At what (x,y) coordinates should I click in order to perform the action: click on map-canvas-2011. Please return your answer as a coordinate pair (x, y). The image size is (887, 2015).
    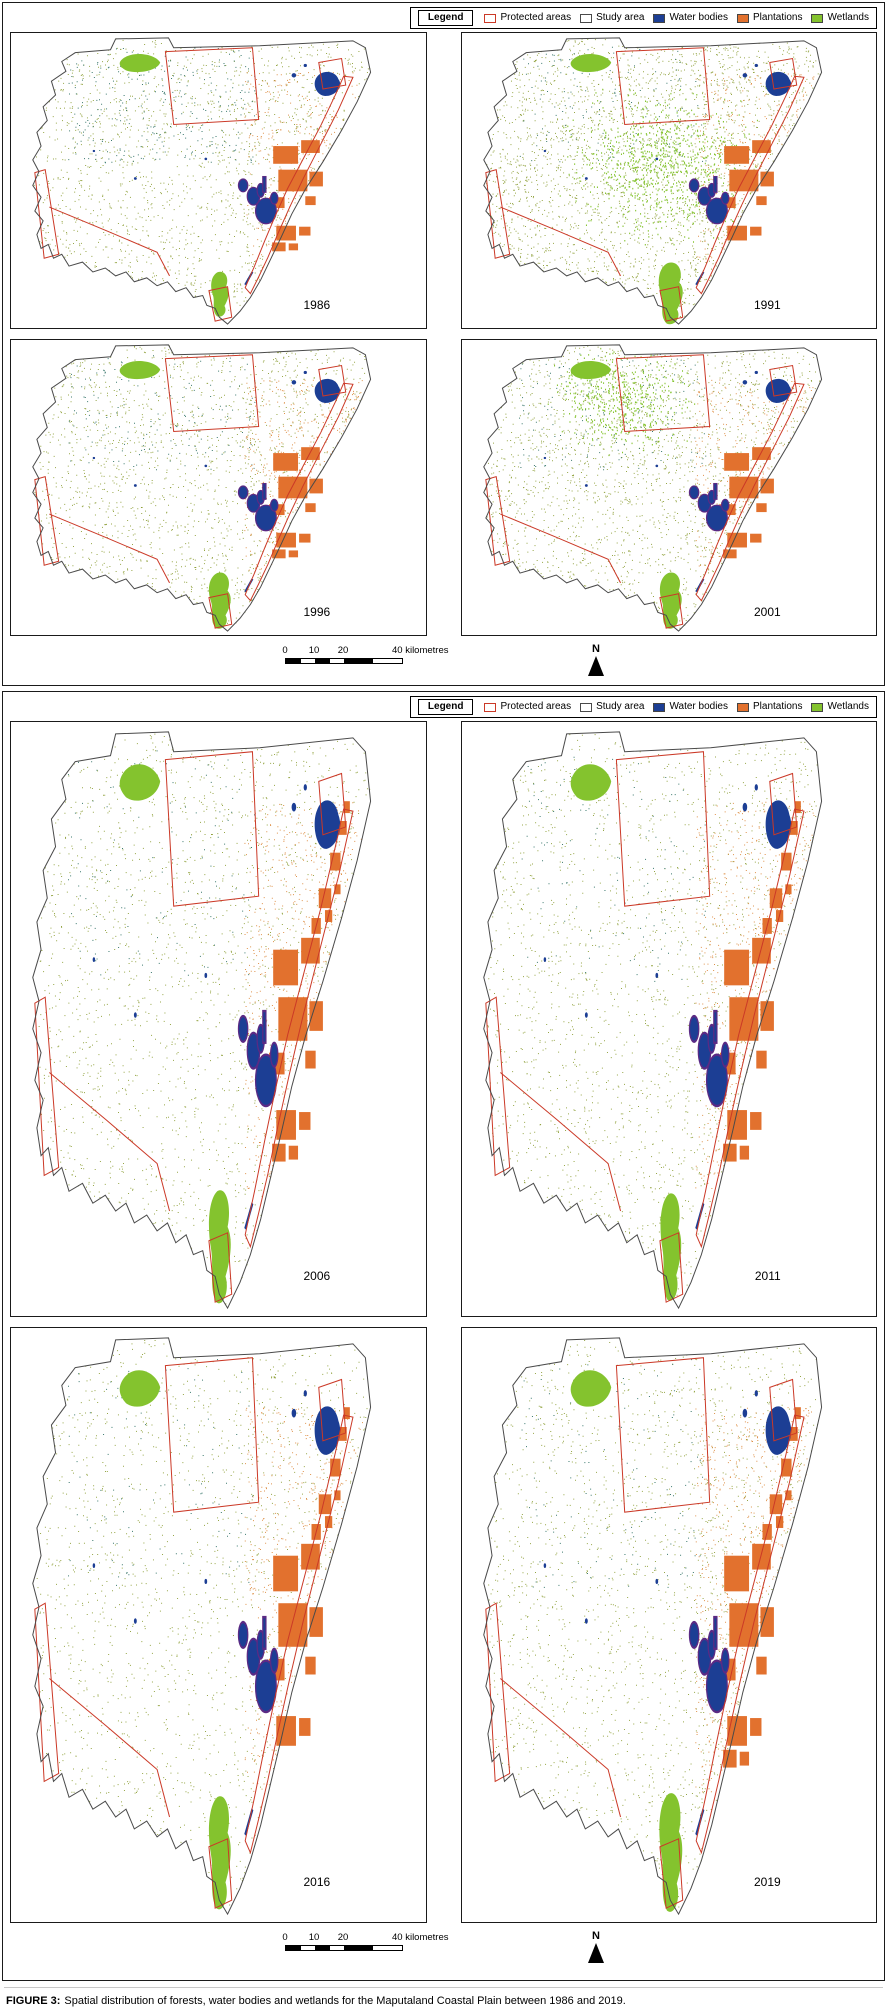
    Looking at the image, I should click on (669, 1019).